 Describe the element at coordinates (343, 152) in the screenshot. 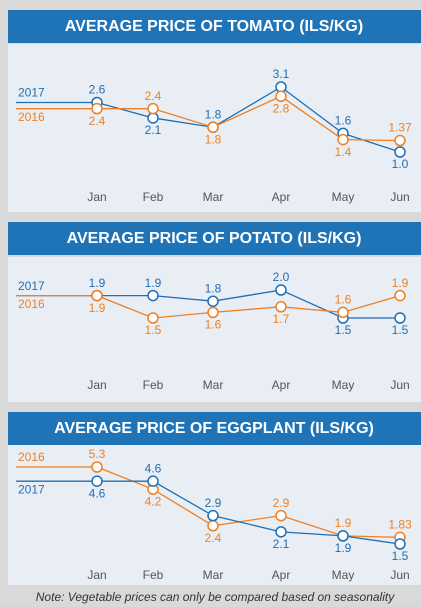

I see `data-label: 1.4` at that location.